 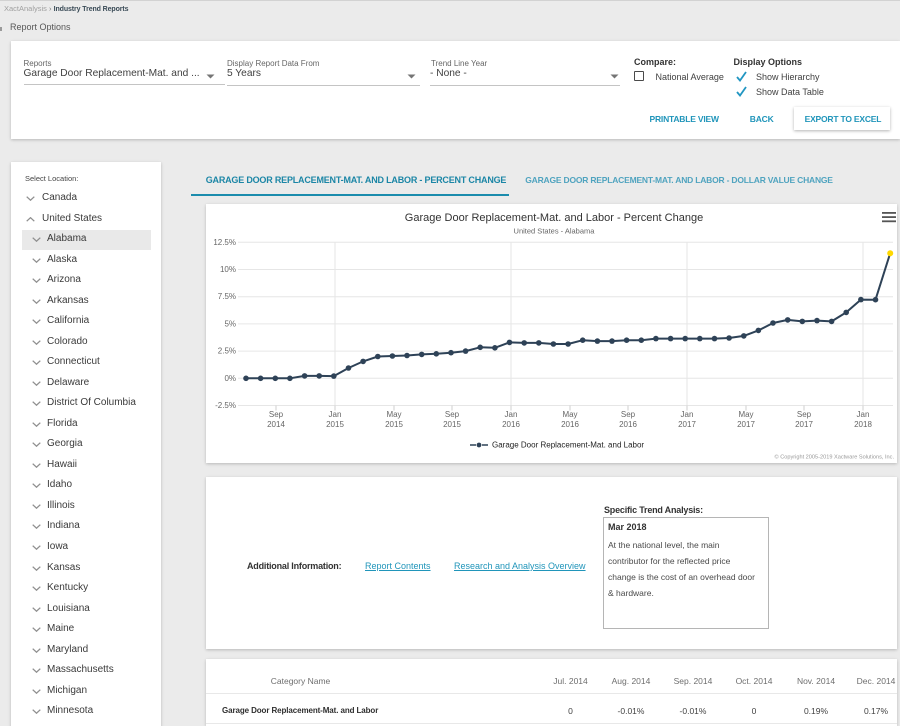 I want to click on svg-text:Garage Door Replacement-Mat. a: Garage Door Replacement-Mat. and Labor, so click(x=568, y=445).